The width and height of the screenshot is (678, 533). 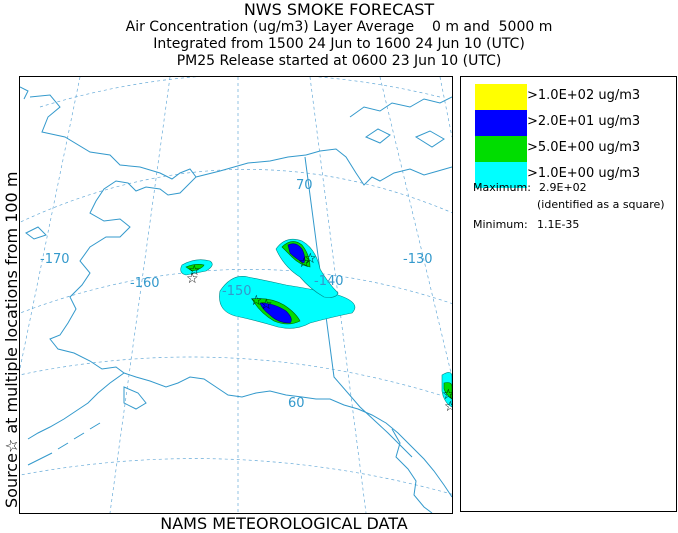 I want to click on lat-label-60: 60, so click(x=296, y=403).